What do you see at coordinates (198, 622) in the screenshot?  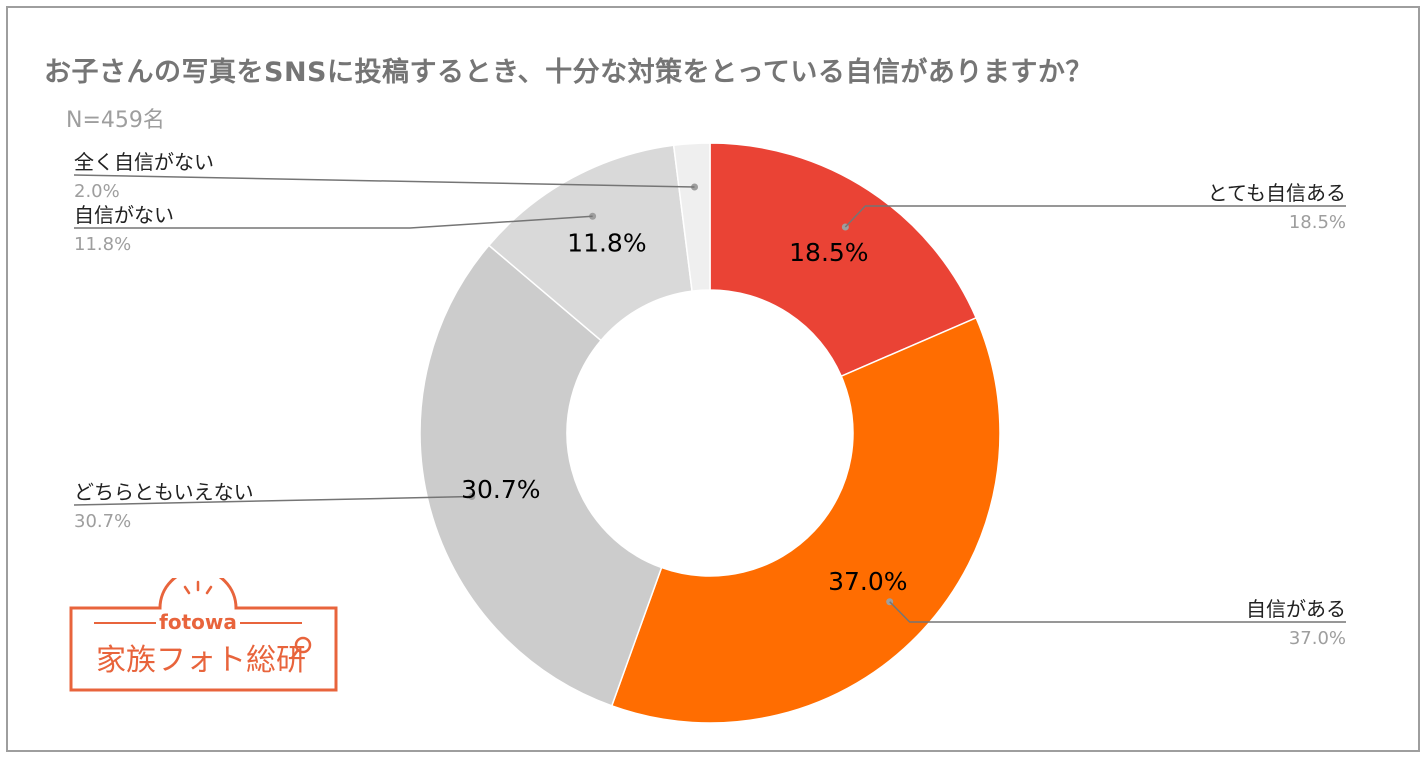 I see `logo-brand: fotowa` at bounding box center [198, 622].